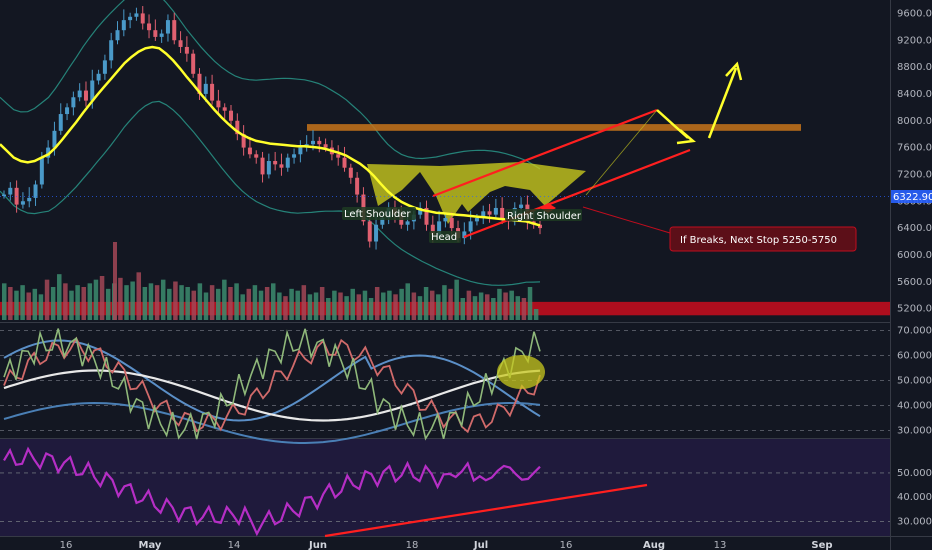  Describe the element at coordinates (734, 71) in the screenshot. I see `arrowhead-up` at that location.